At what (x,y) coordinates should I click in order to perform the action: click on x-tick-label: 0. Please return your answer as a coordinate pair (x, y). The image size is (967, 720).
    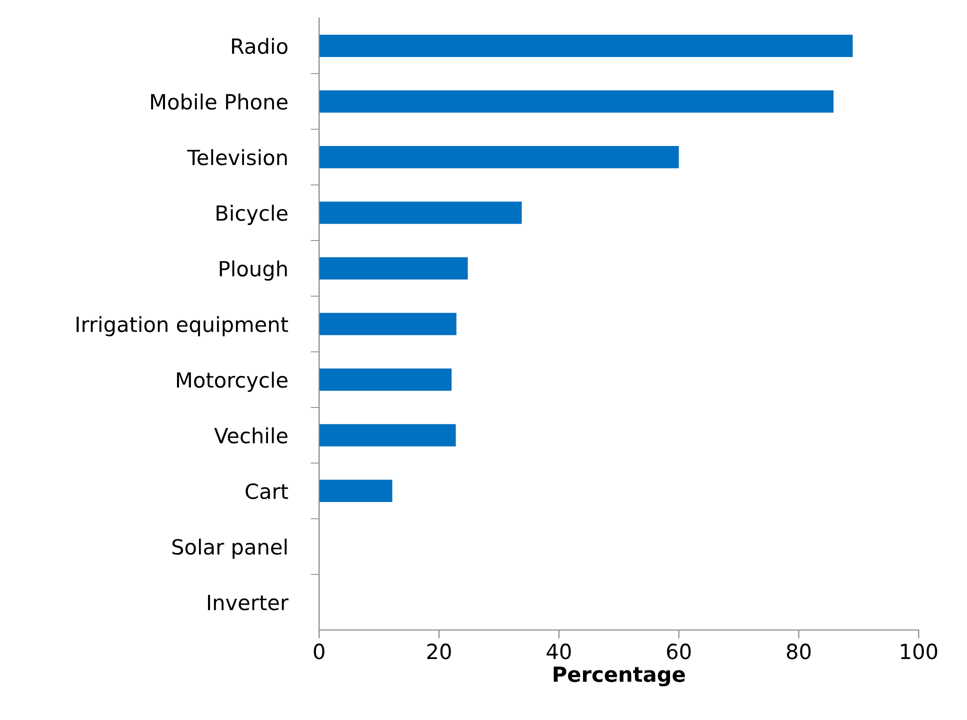
    Looking at the image, I should click on (319, 652).